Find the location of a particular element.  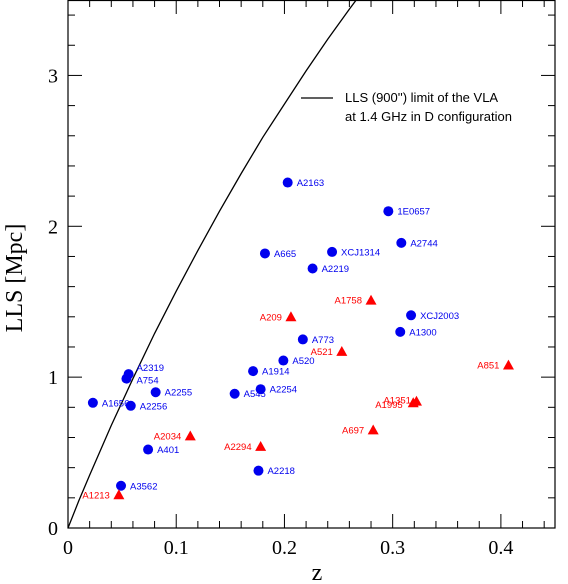

circle-point-label: A2744 is located at coordinates (423, 243).